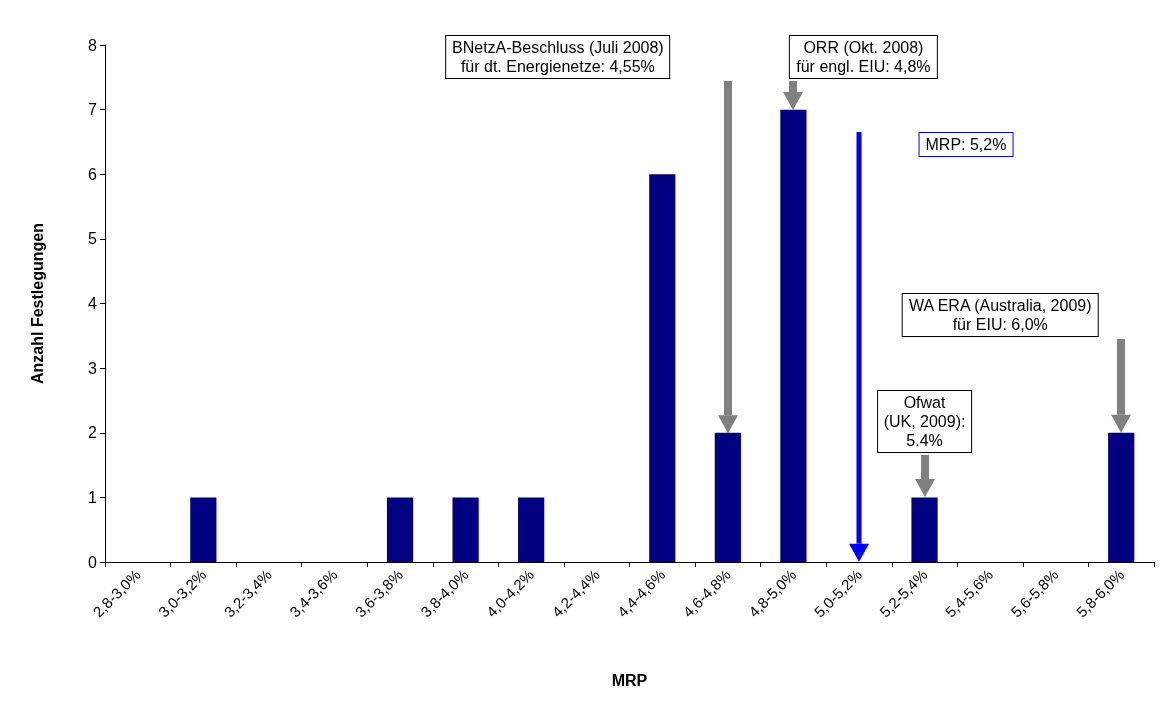  Describe the element at coordinates (1000, 315) in the screenshot. I see `annotation: WA ERA (Australia, 2009) für EIU: 6,0%` at that location.